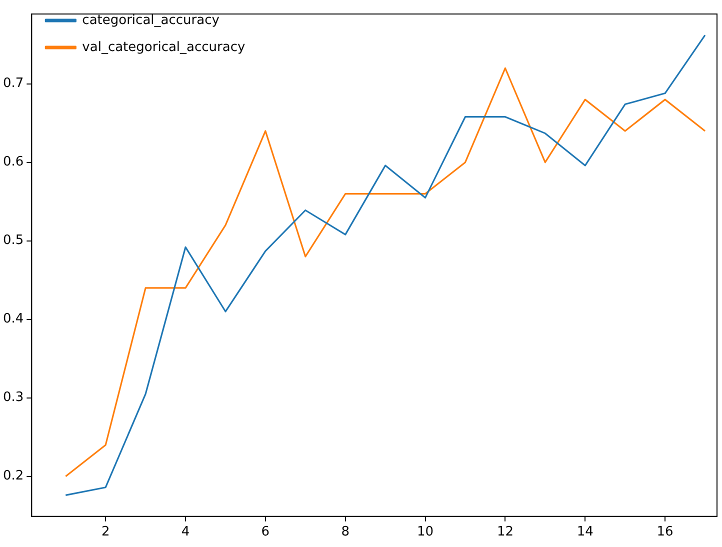  Describe the element at coordinates (151, 20) in the screenshot. I see `legend-label: categorical_accuracy` at that location.